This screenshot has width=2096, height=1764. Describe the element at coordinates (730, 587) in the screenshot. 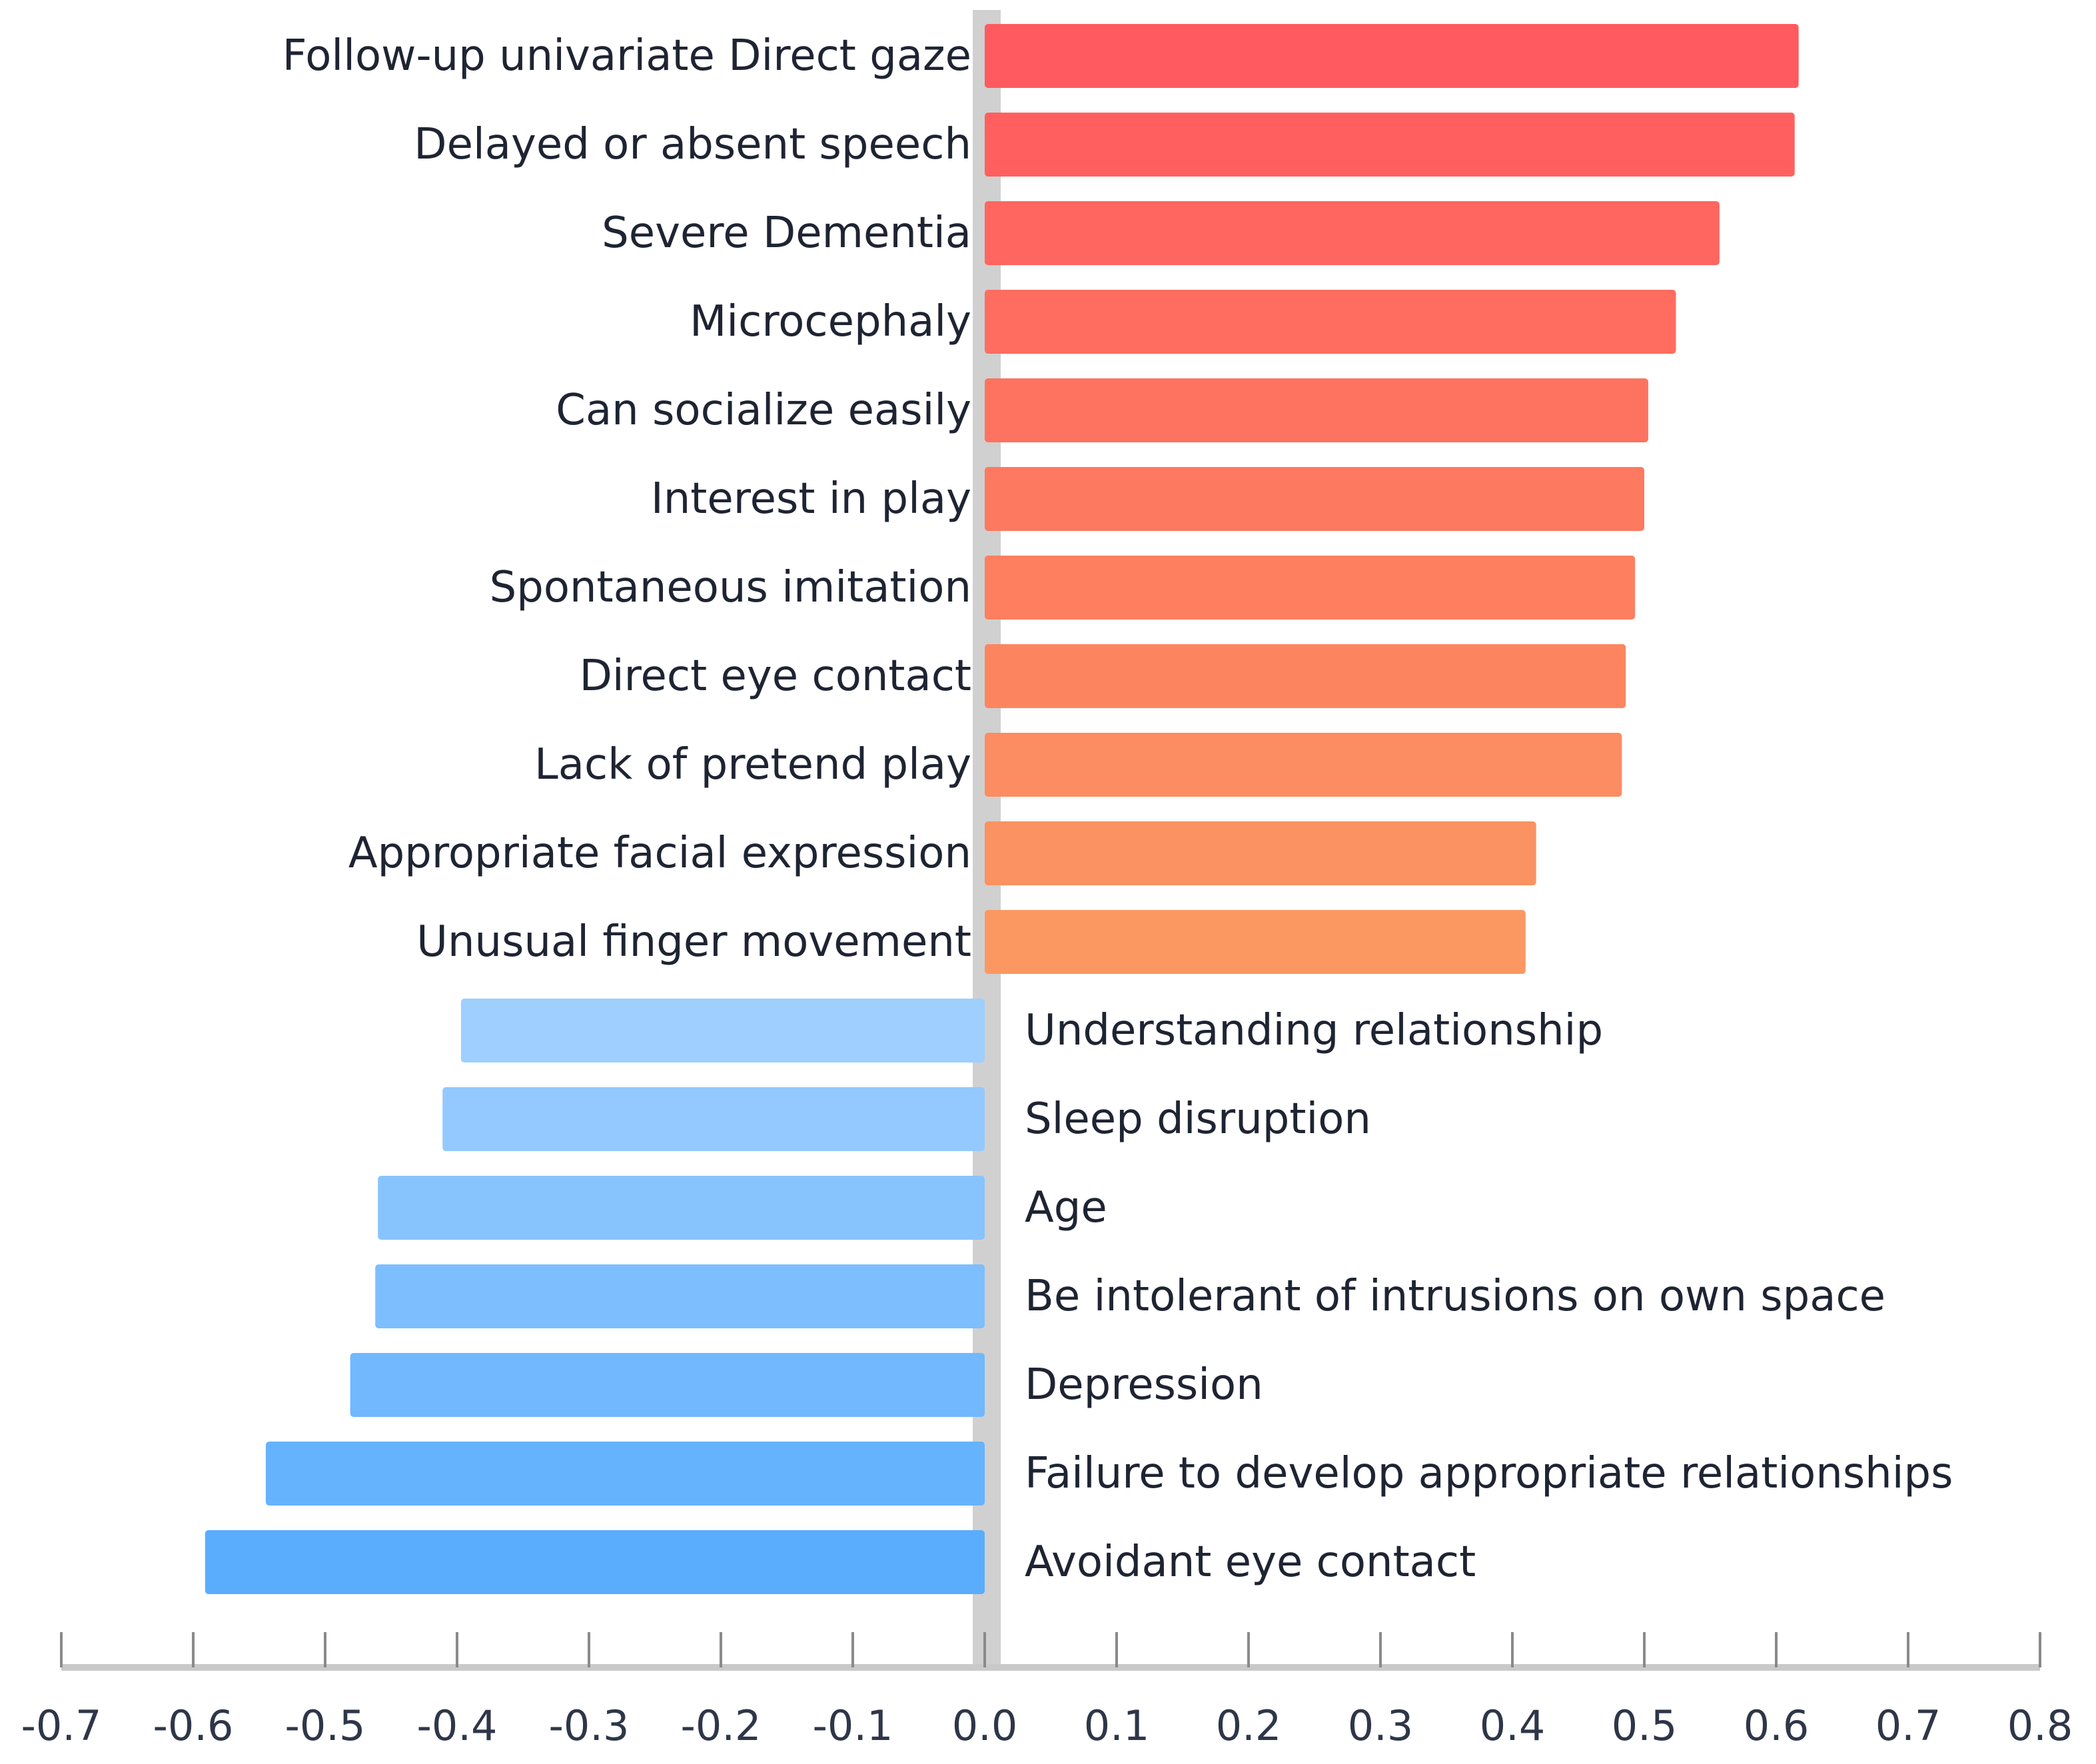

I see `bar-label: Spontaneous imitation` at that location.